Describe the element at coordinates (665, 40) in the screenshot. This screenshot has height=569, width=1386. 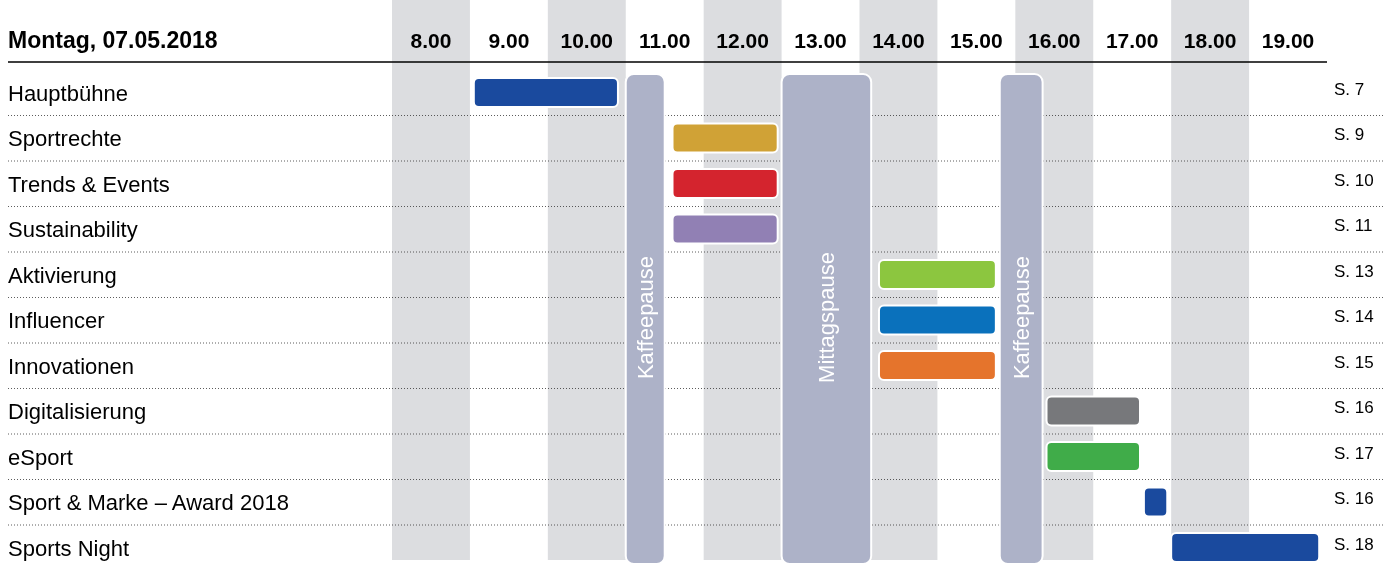
I see `x-tick-label: 11.00` at that location.